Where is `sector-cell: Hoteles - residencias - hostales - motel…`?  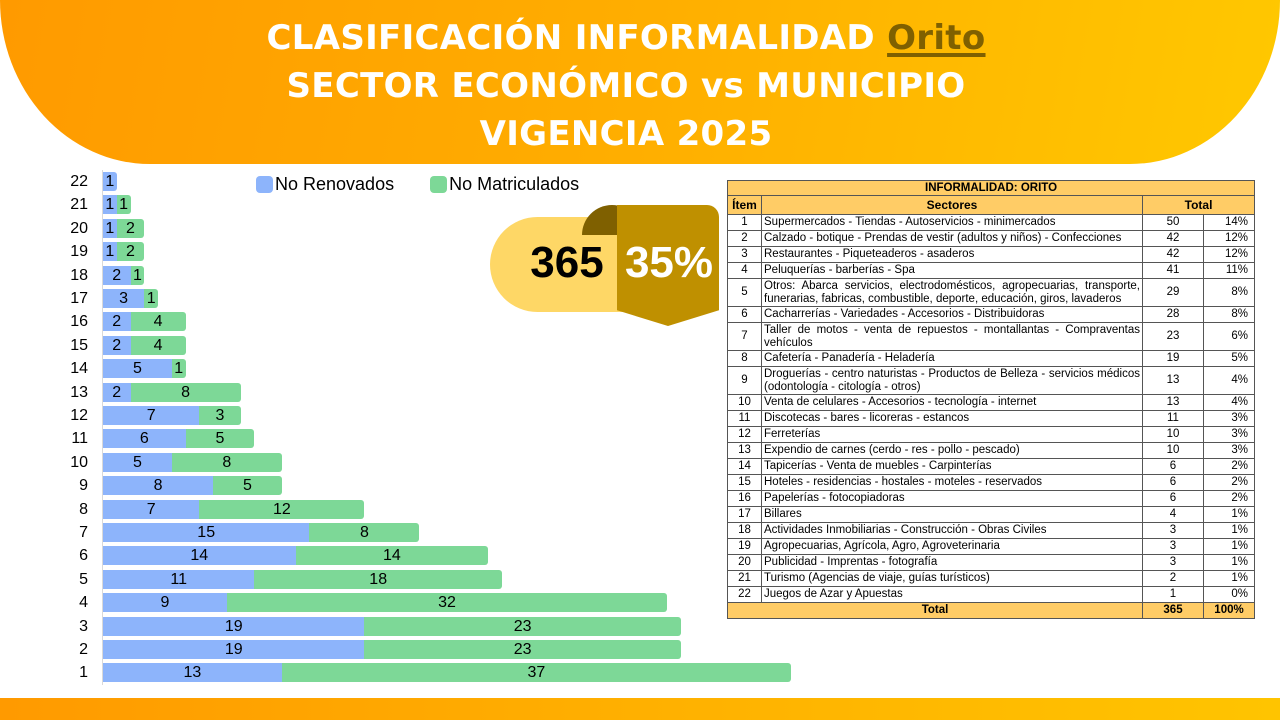 sector-cell: Hoteles - residencias - hostales - motel… is located at coordinates (952, 482).